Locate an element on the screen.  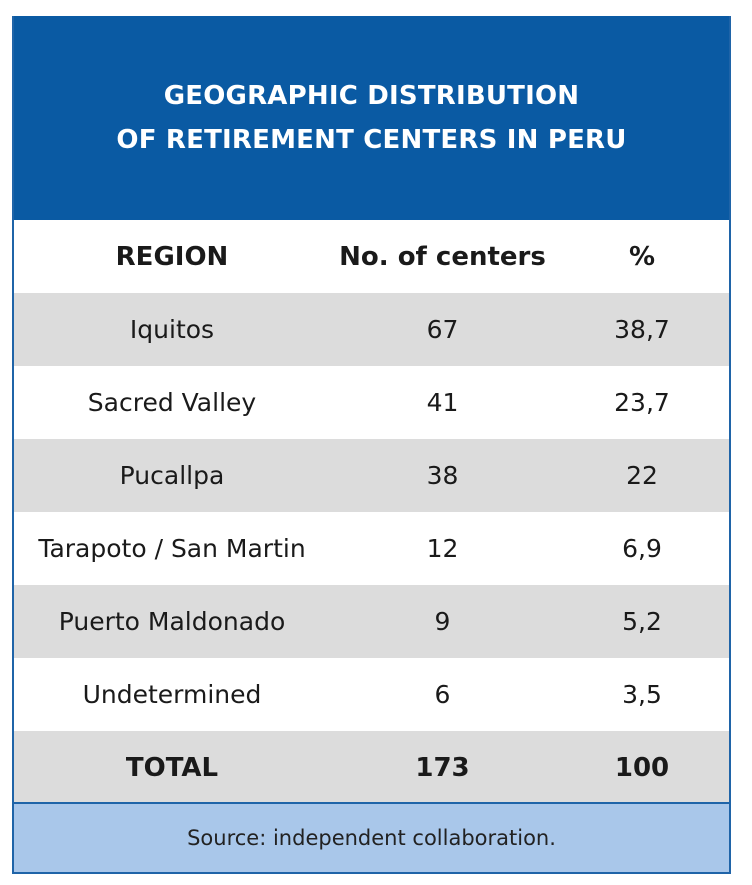
total-centers: 173 is located at coordinates (442, 767).